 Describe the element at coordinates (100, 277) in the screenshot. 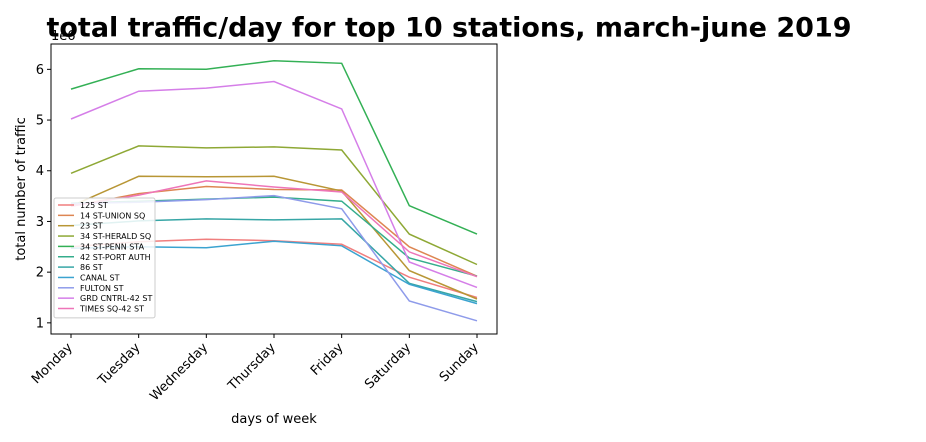

I see `legend-entry-7: CANAL ST` at that location.